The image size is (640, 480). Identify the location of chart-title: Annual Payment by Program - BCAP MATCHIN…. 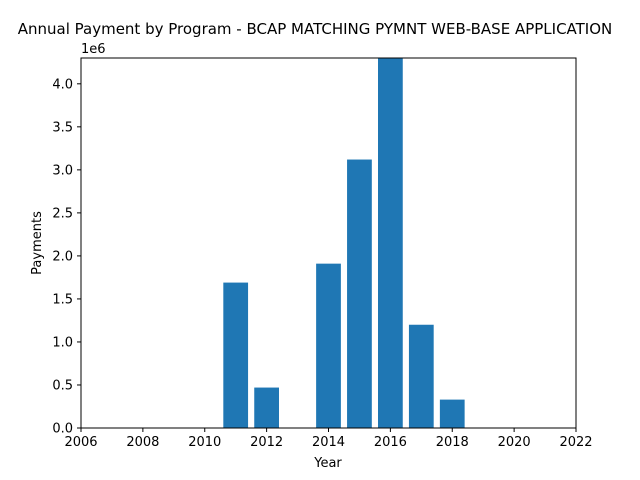
(315, 29).